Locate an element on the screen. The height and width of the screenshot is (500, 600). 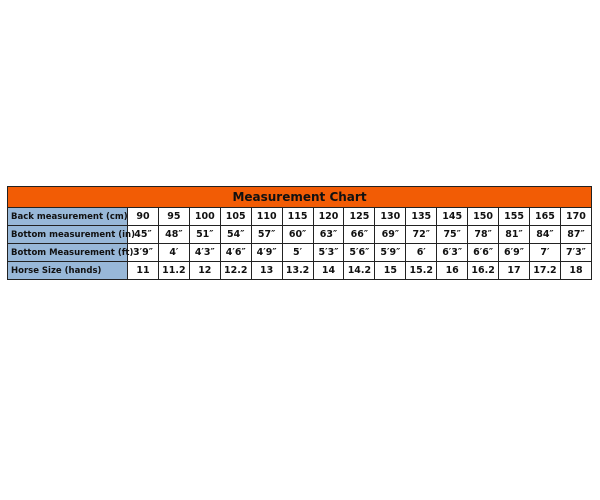
cell: 110 is located at coordinates (266, 216).